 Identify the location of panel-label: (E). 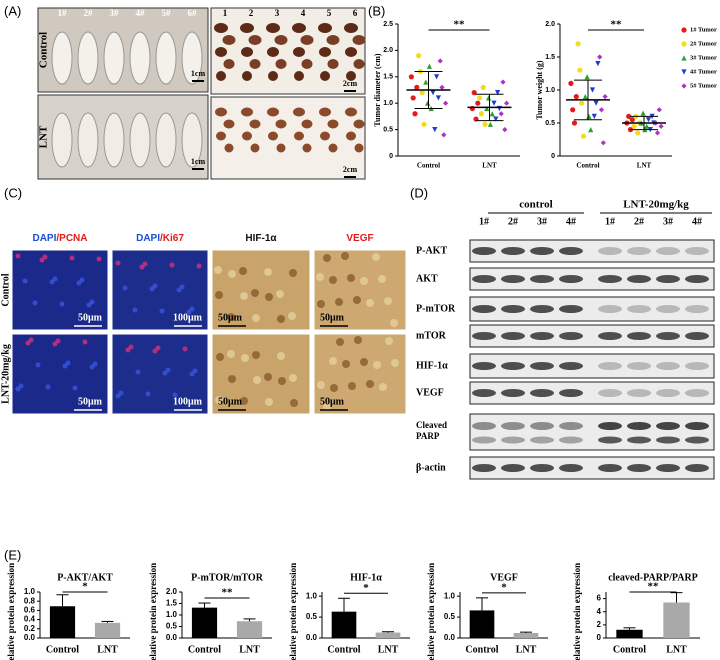
(12, 554).